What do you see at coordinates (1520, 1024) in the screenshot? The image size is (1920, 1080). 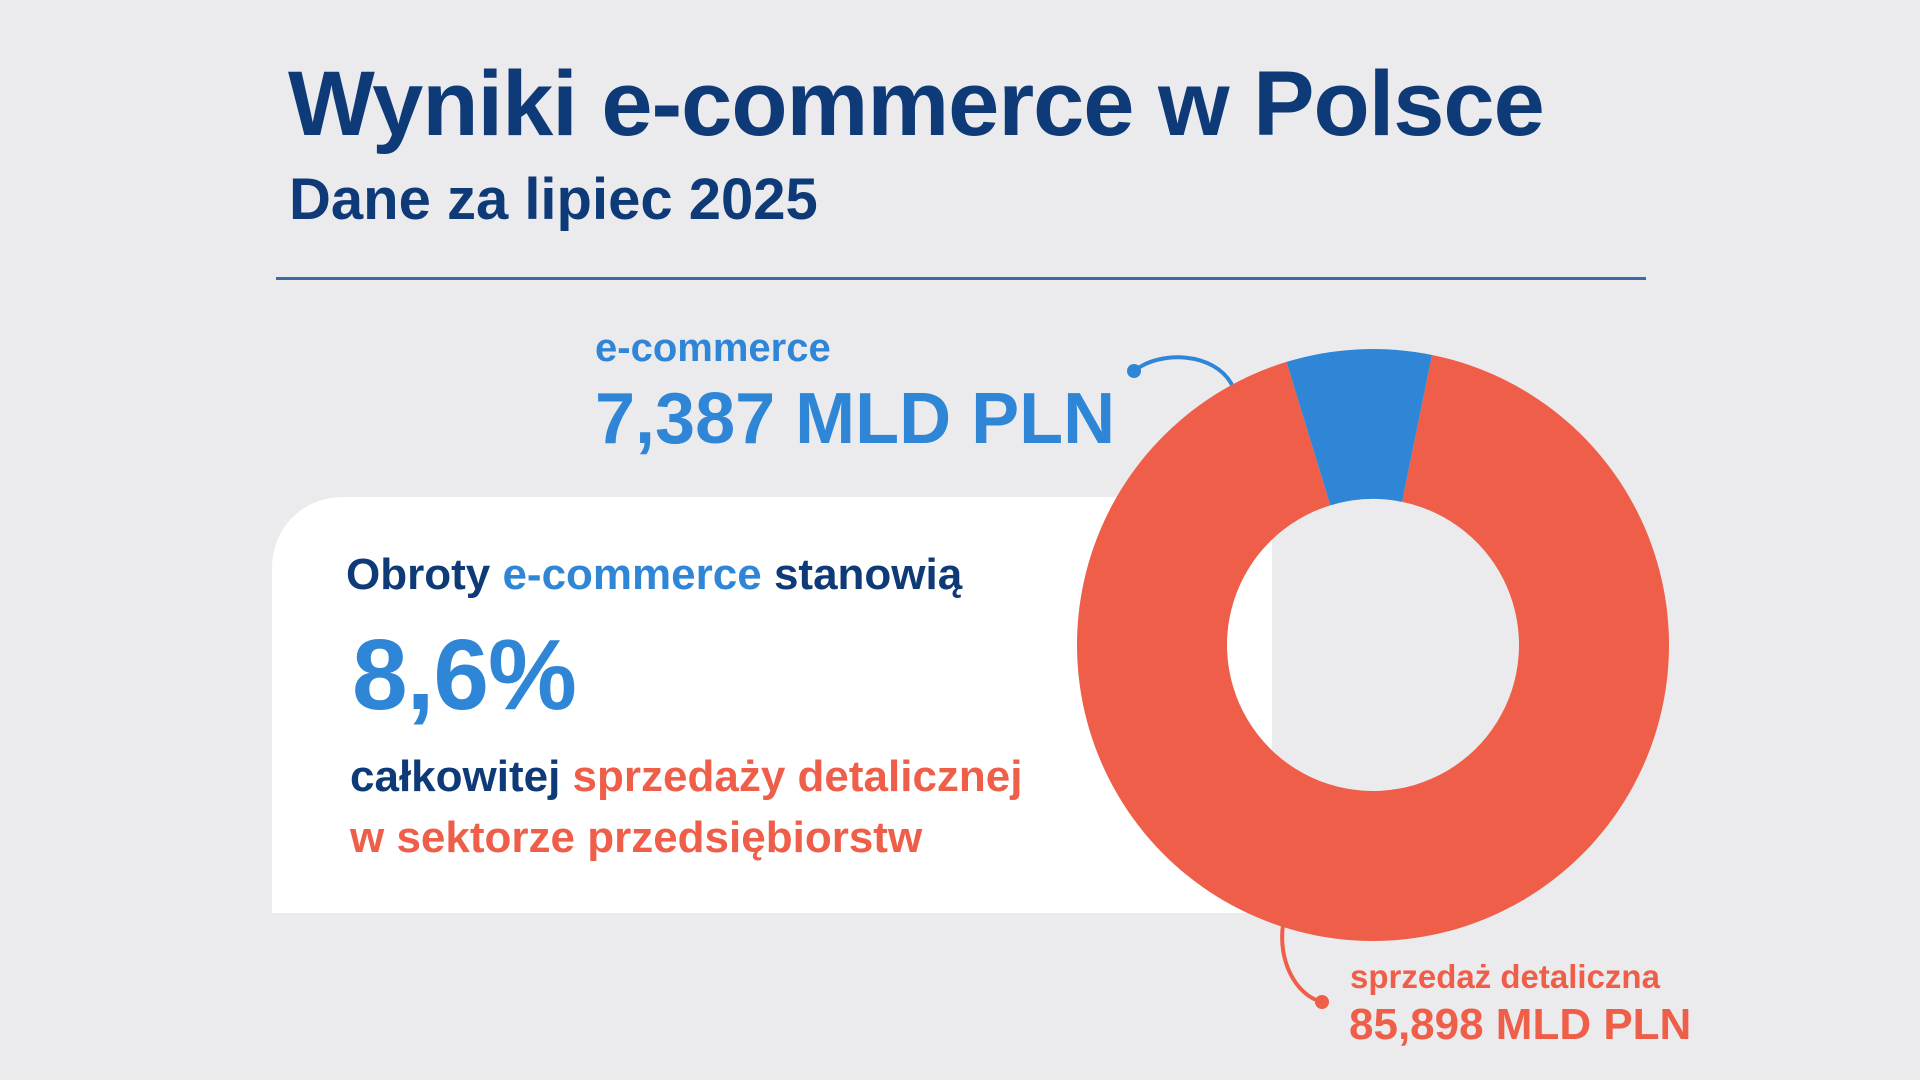 I see `retail-callout-value: 85,898 MLD PLN` at bounding box center [1520, 1024].